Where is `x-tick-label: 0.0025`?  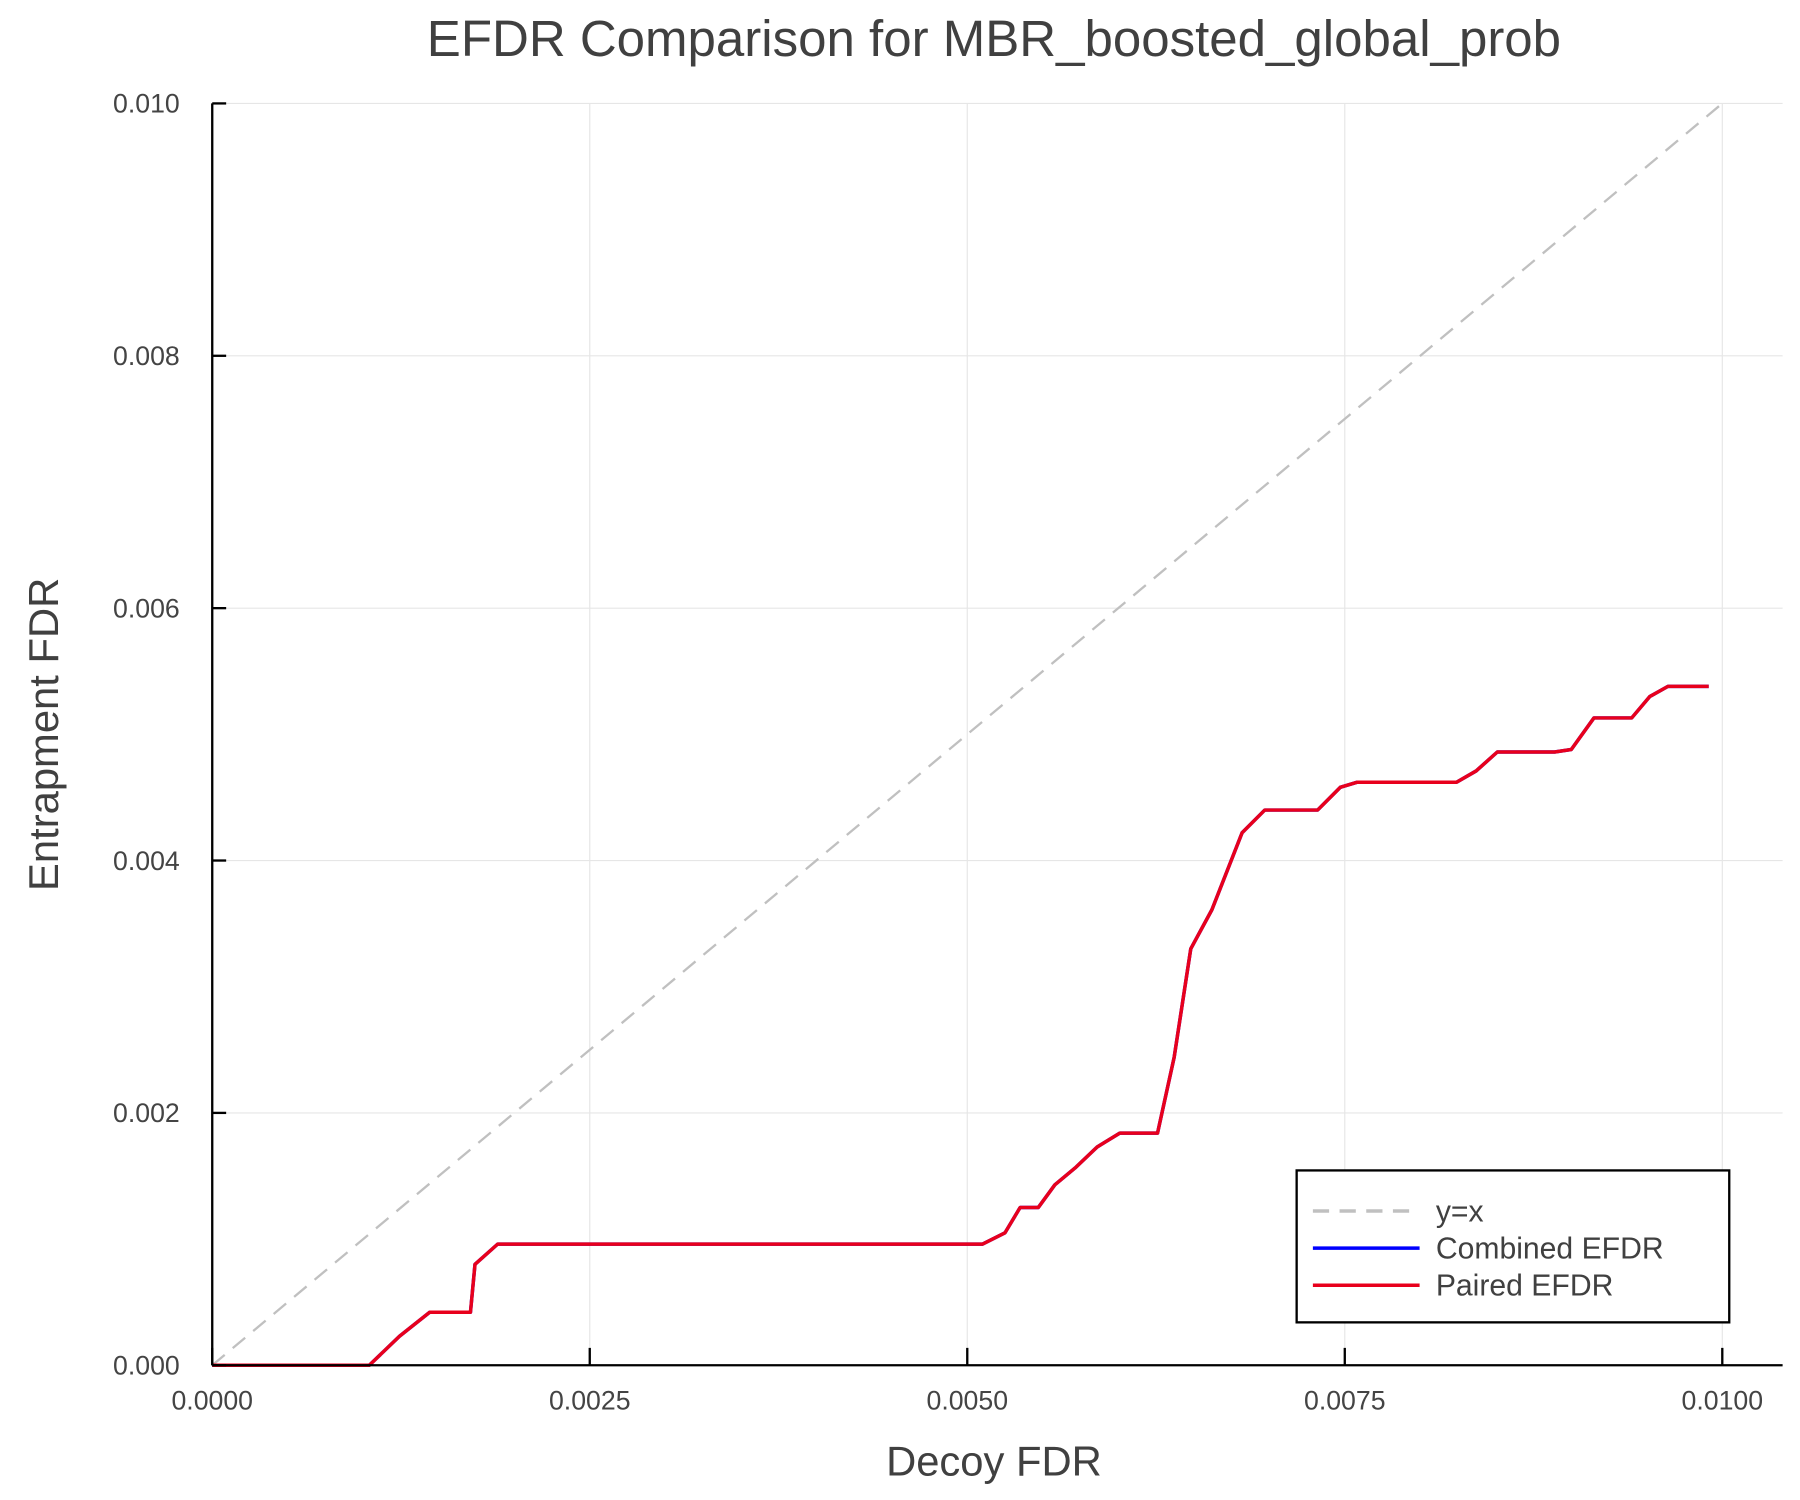
x-tick-label: 0.0025 is located at coordinates (590, 1400).